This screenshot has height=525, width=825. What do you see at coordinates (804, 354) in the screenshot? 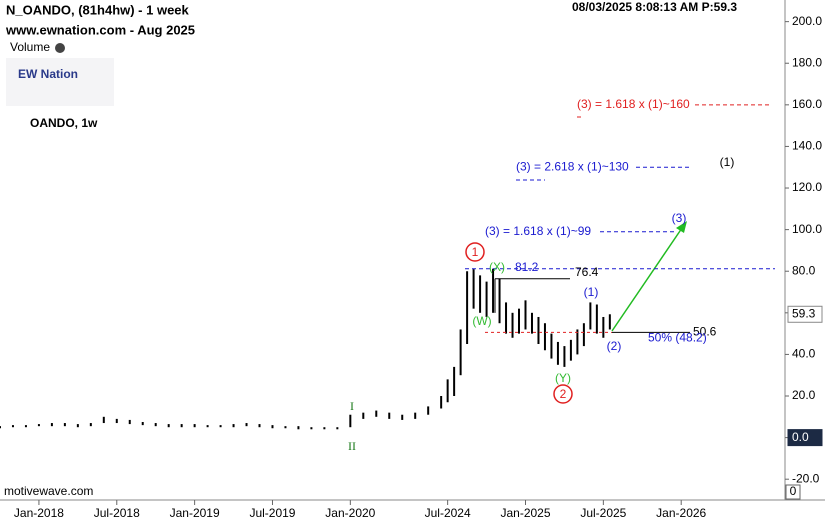
I see `y-tick-label: 40.0` at bounding box center [804, 354].